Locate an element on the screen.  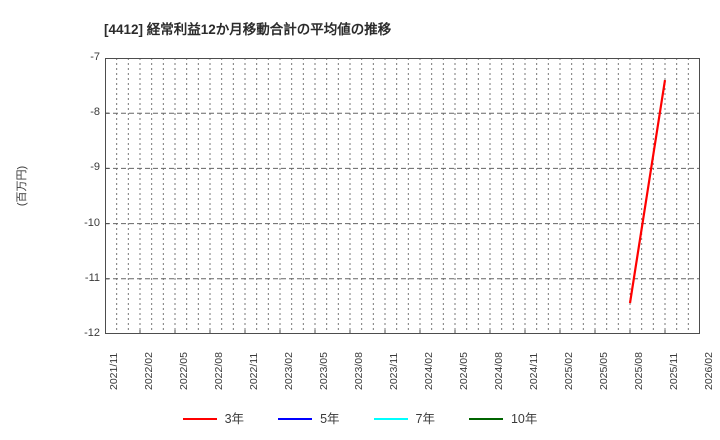
data-series-layer is located at coordinates (647, 191).